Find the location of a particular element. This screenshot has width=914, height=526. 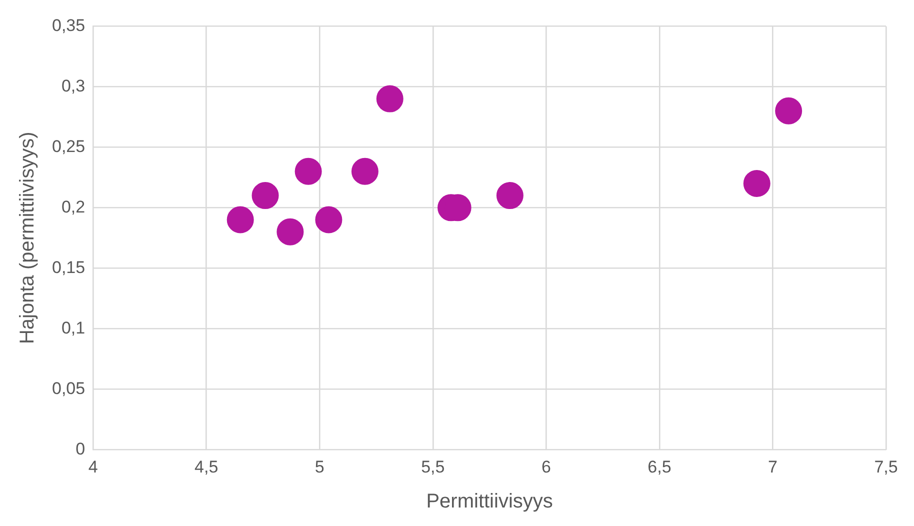

x-axis-title: Permittiivisyys is located at coordinates (489, 501).